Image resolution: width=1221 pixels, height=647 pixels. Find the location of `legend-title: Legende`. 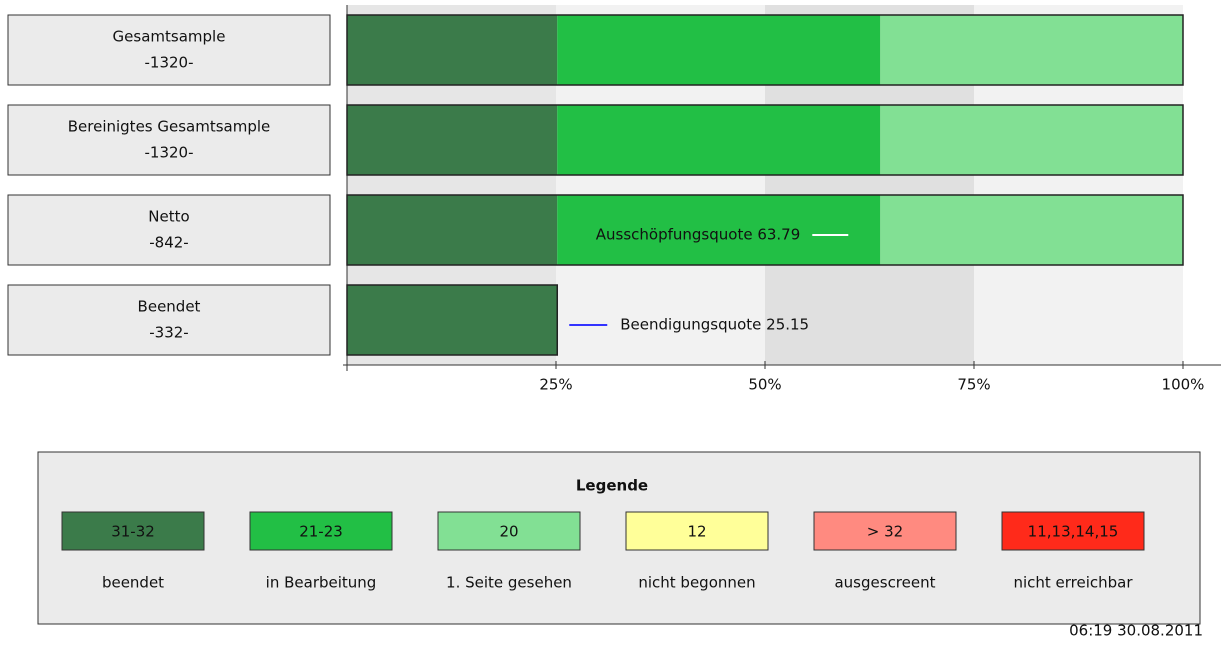

legend-title: Legende is located at coordinates (612, 486).